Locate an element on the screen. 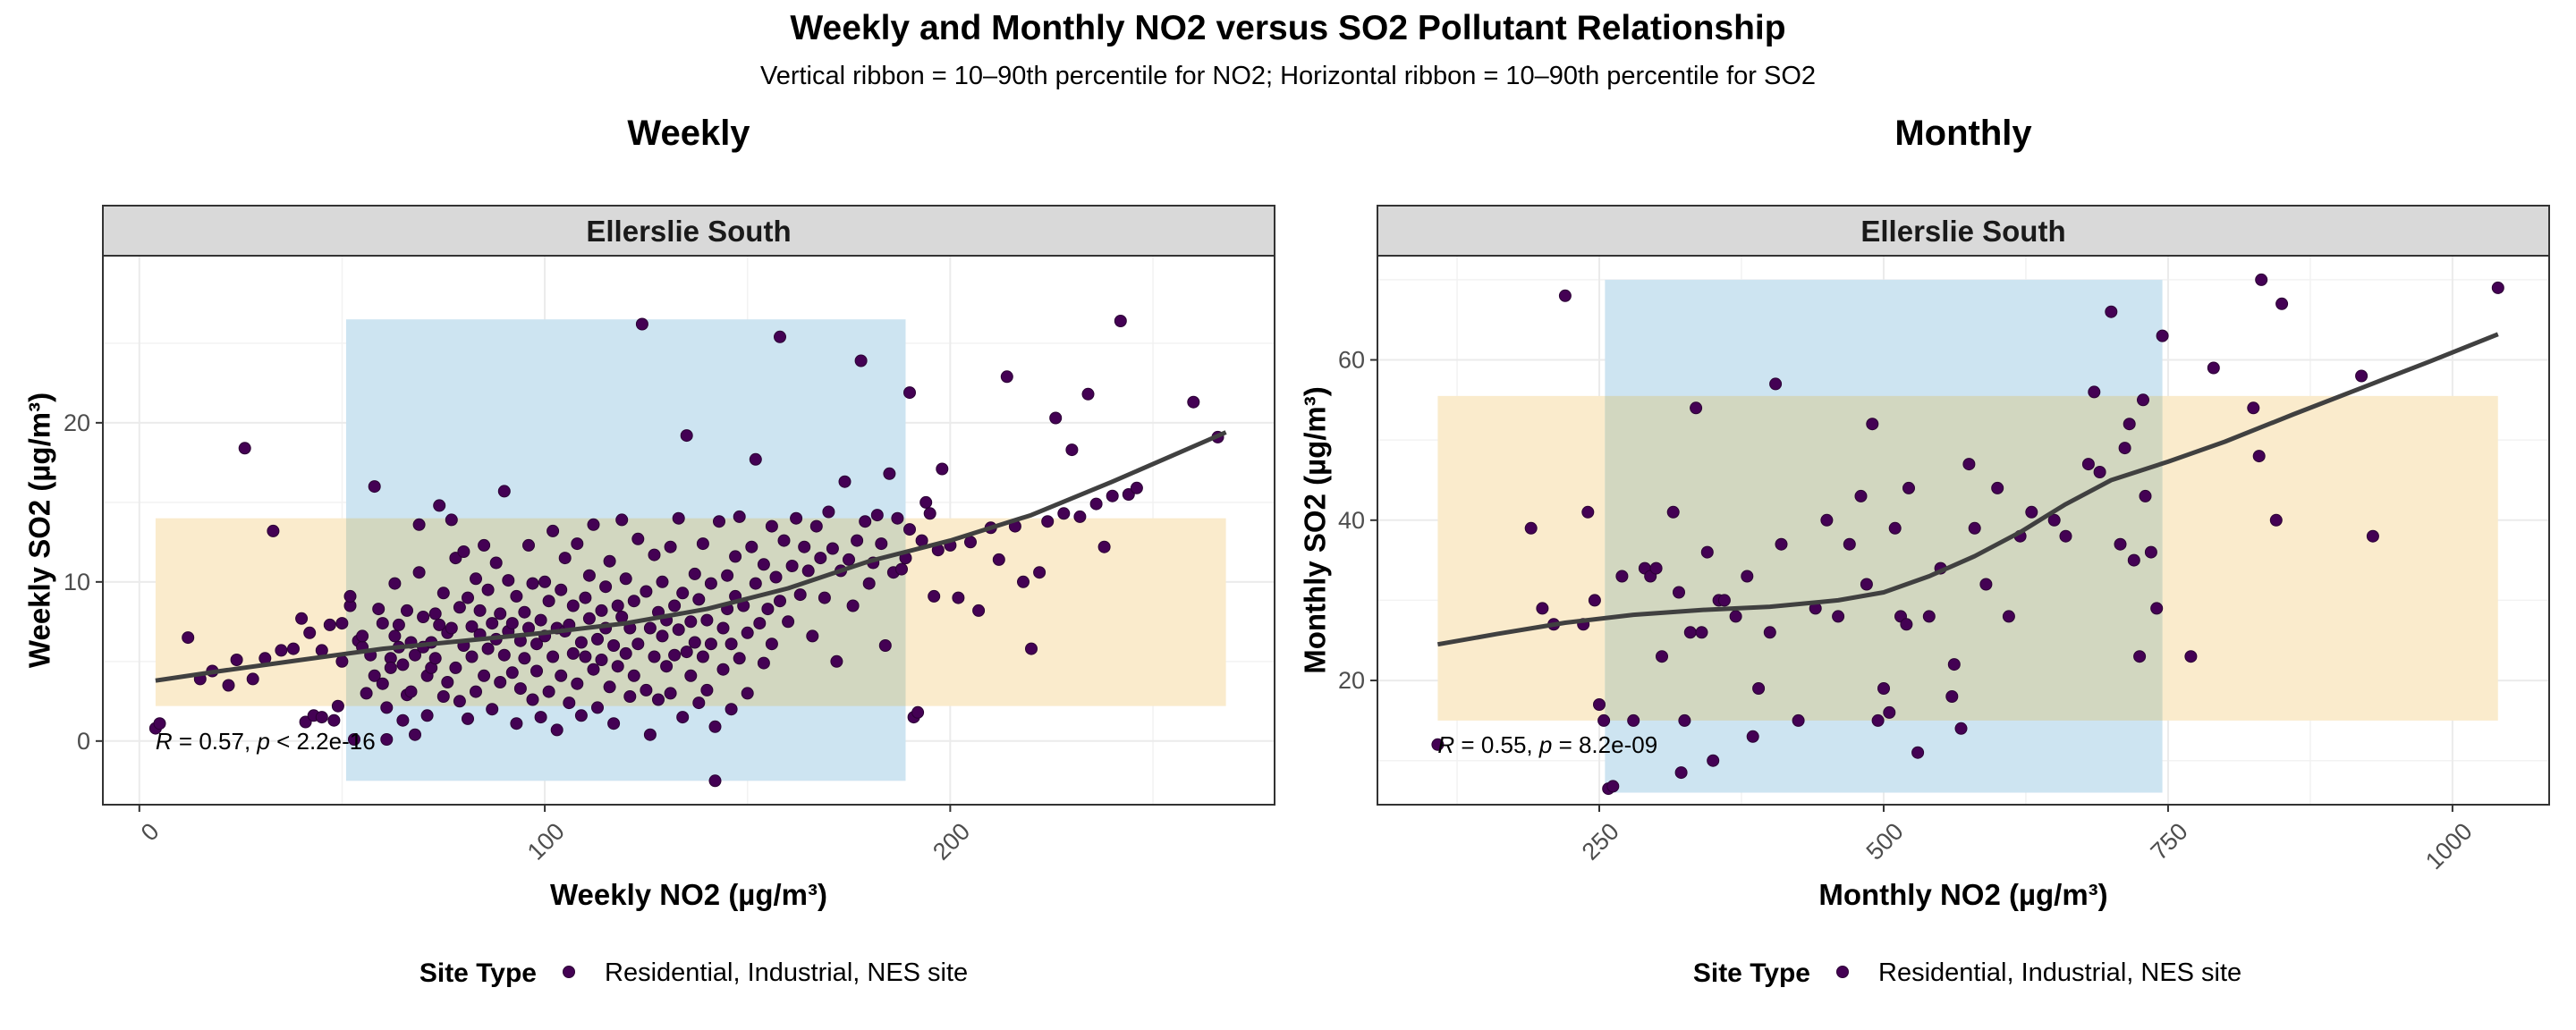 This screenshot has height=1030, width=2576. weekly-y-tick-label: 20 is located at coordinates (77, 422).